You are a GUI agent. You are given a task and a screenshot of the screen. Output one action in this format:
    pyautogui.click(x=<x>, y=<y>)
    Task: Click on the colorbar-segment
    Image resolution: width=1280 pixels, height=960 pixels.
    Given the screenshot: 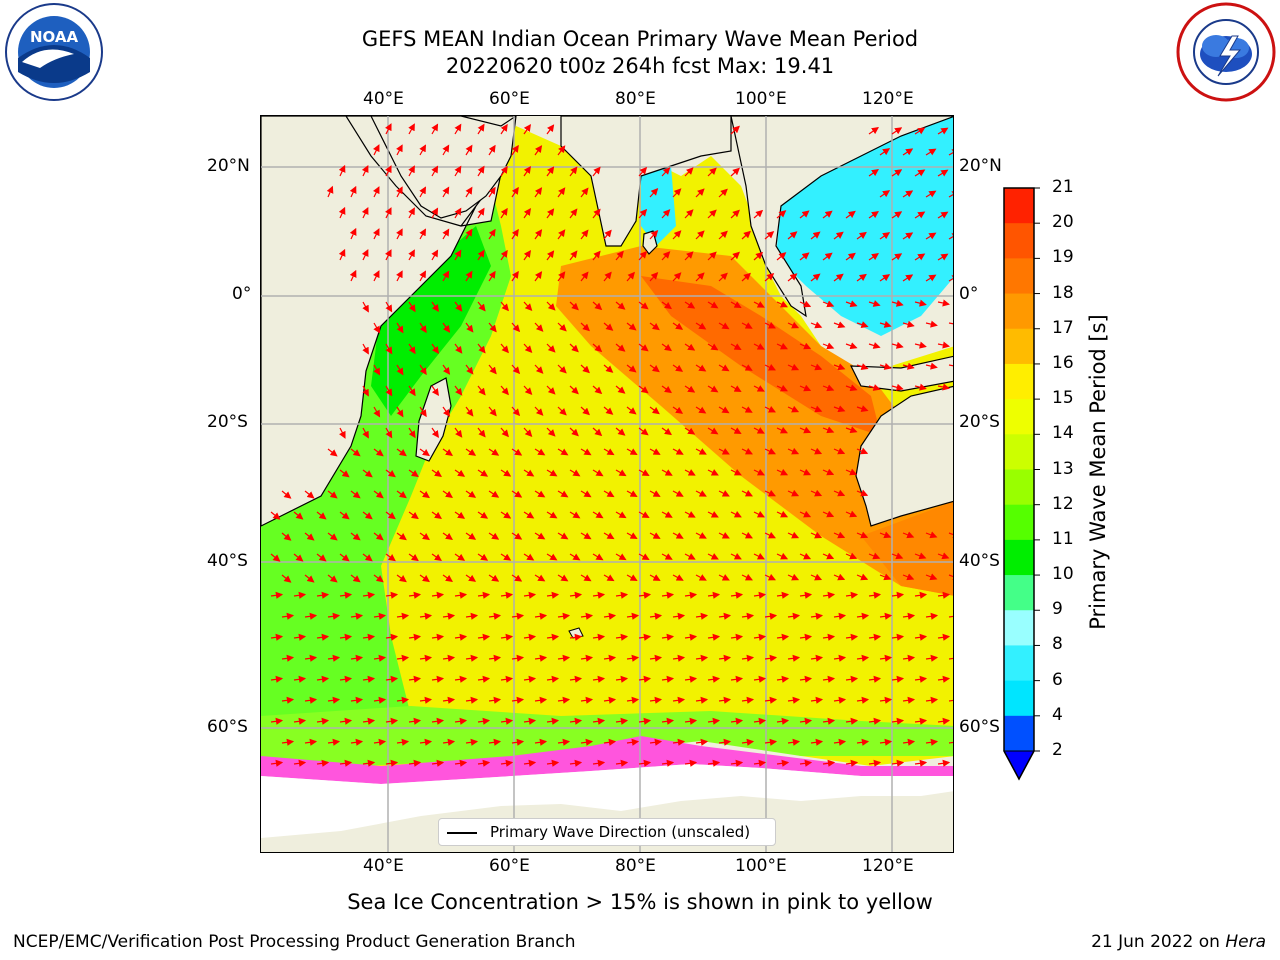 What is the action you would take?
    pyautogui.click(x=1019, y=417)
    